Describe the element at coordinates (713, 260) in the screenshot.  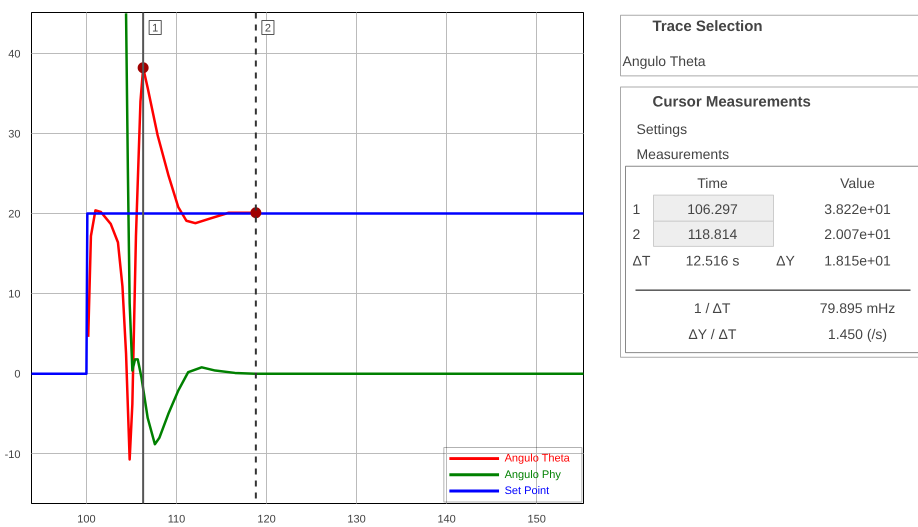
I see `text: 12.516 s` at that location.